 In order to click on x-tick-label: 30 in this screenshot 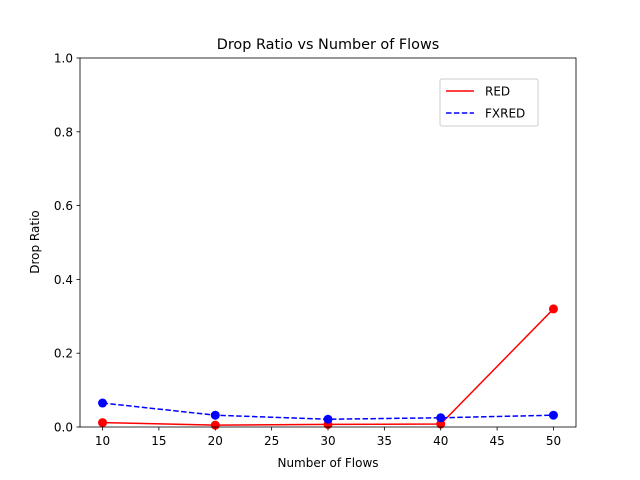, I will do `click(327, 441)`.